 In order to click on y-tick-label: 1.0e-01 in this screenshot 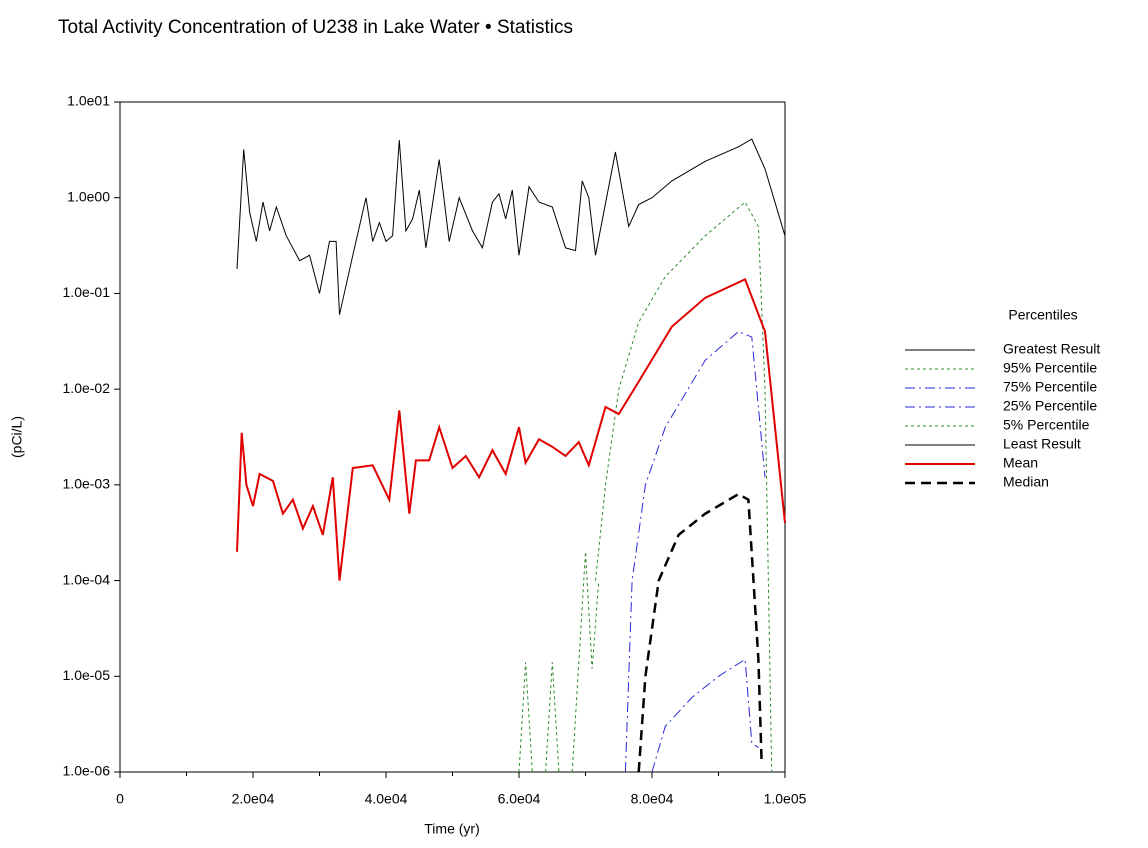, I will do `click(87, 292)`.